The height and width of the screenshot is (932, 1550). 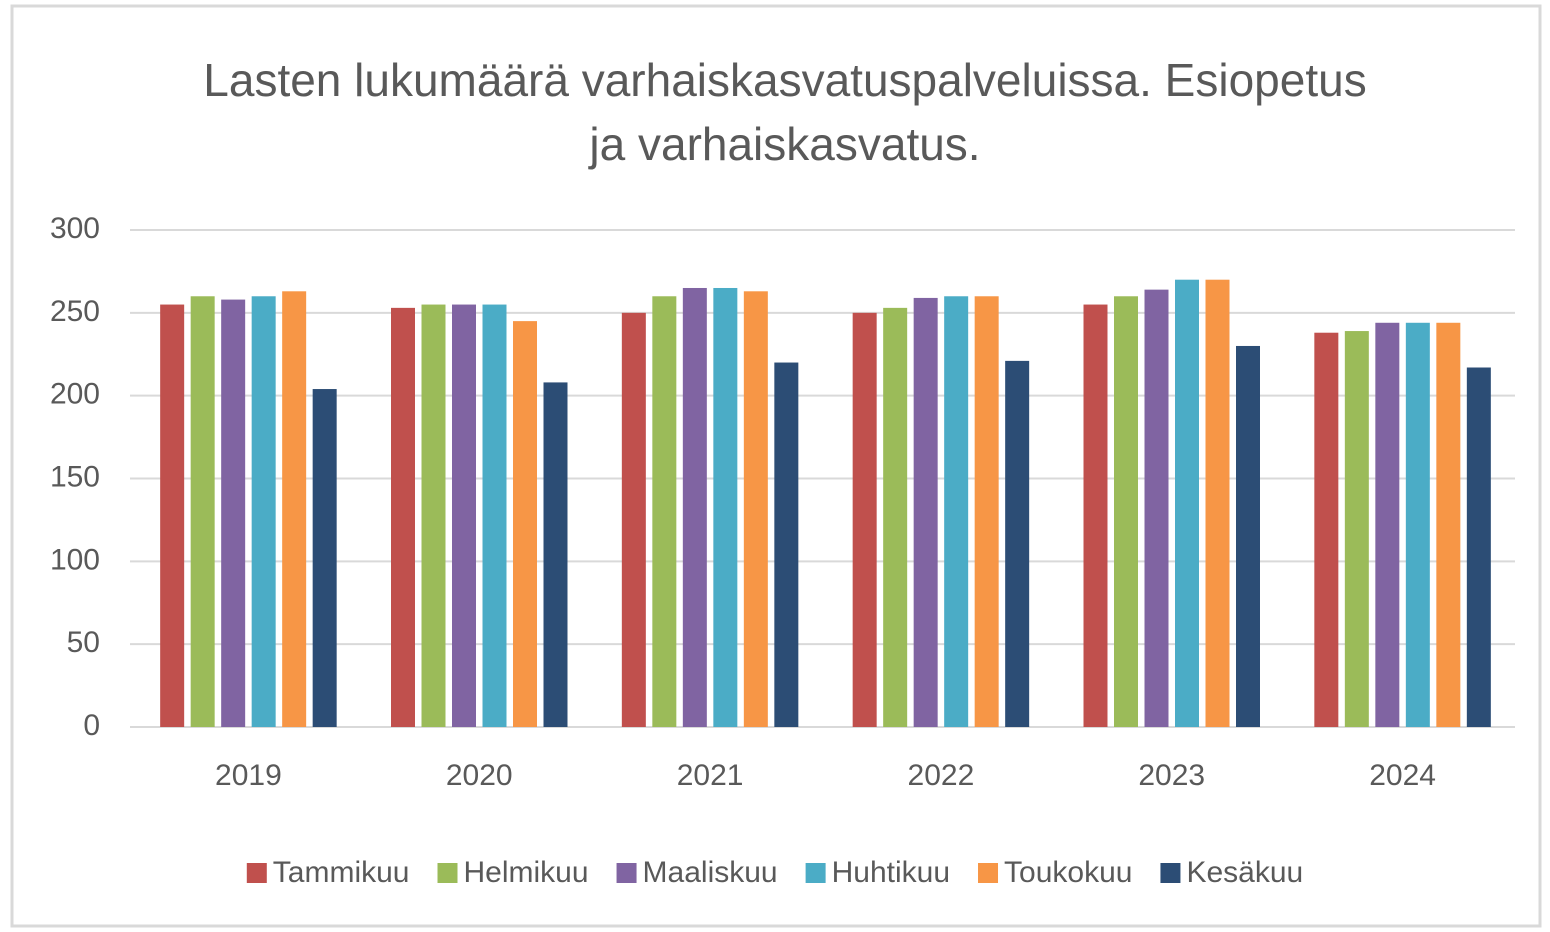 I want to click on legend-label: Tammikuu, so click(x=341, y=872).